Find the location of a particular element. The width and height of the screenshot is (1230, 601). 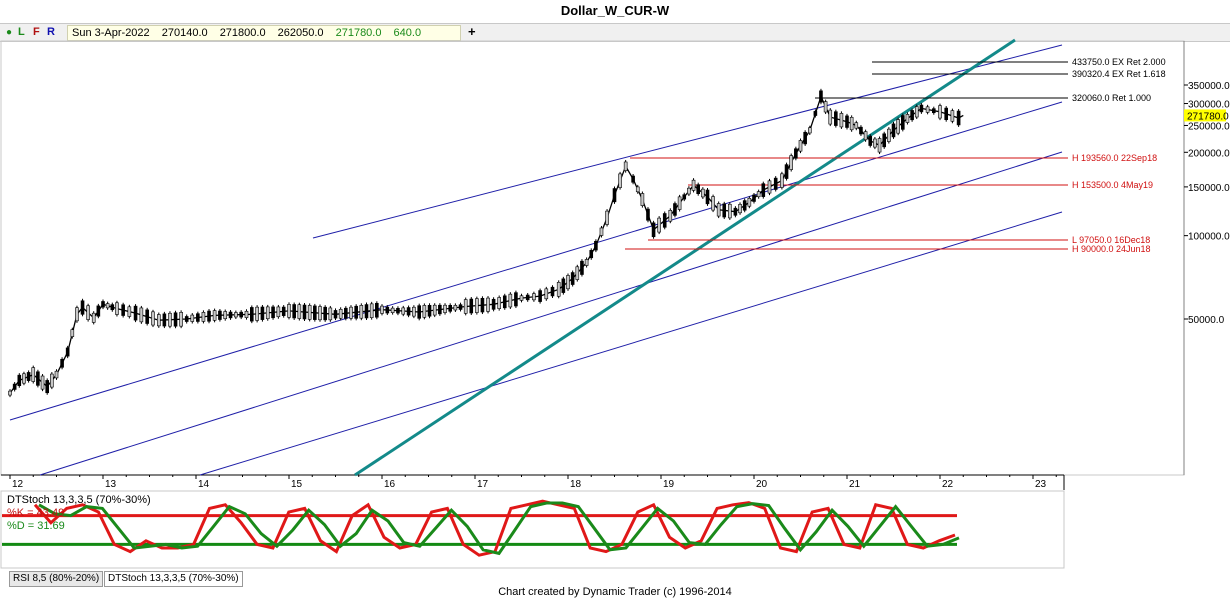

r-button: R is located at coordinates (51, 32).